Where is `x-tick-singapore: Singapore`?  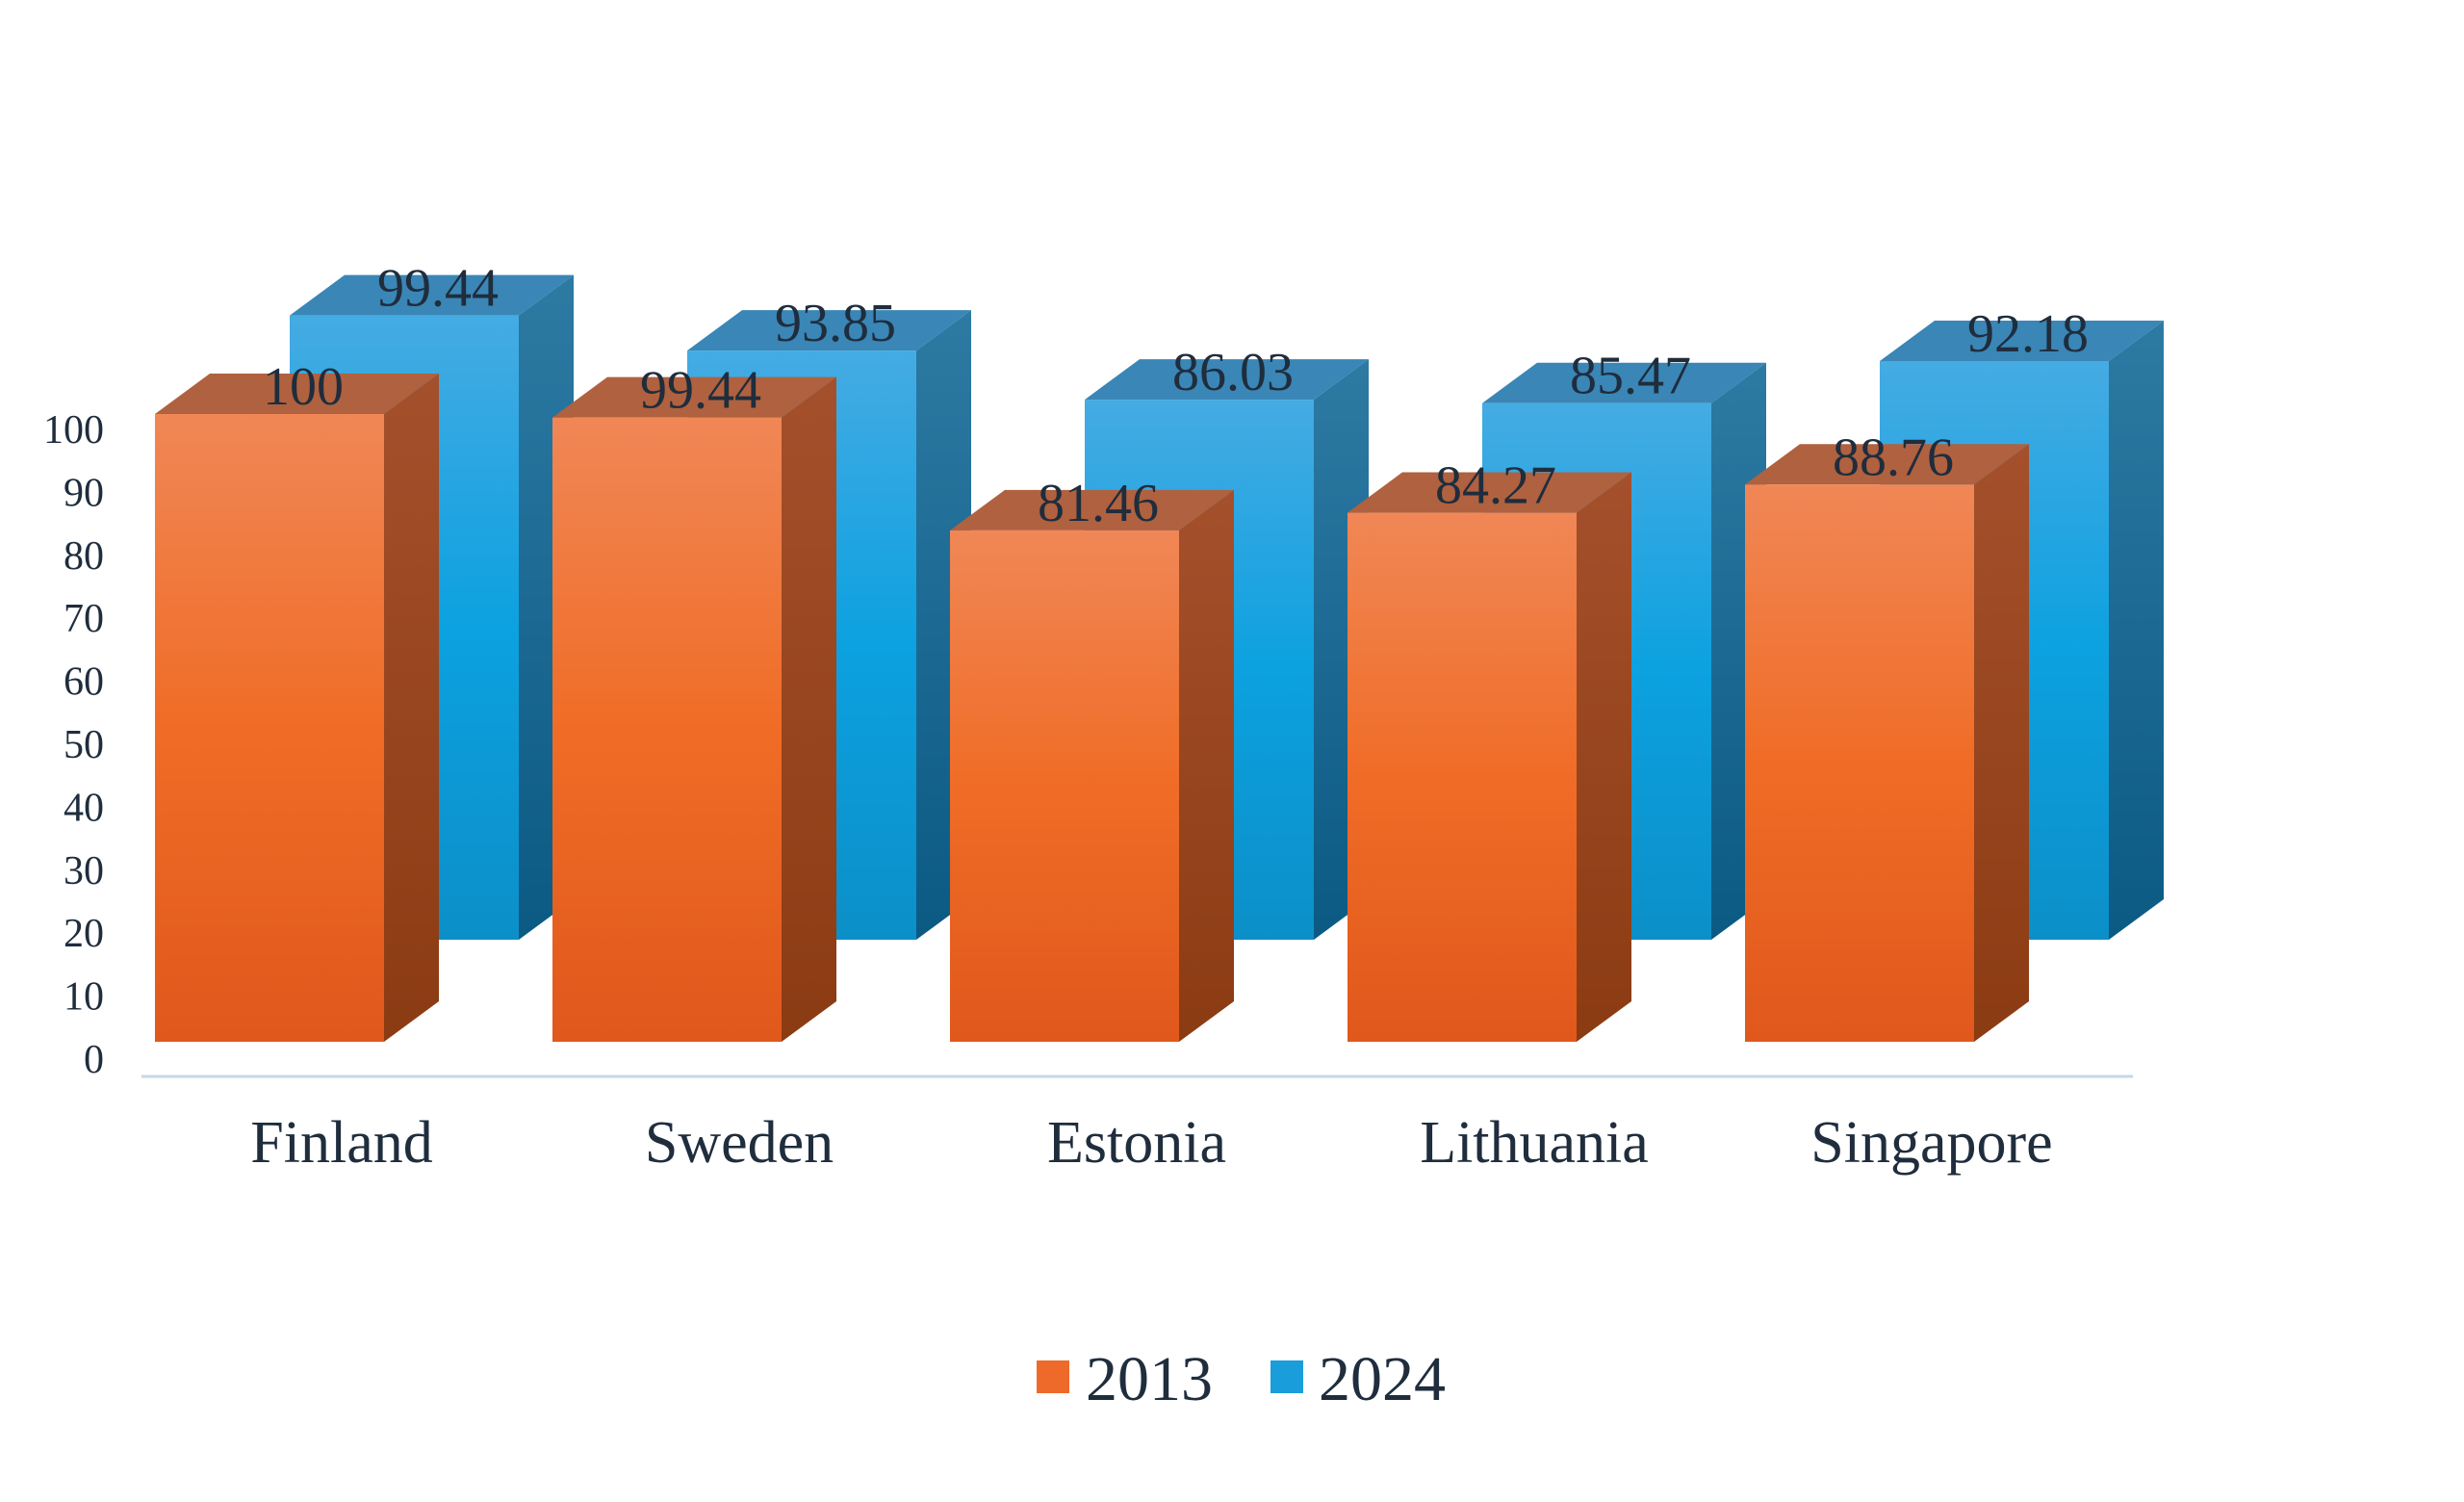 x-tick-singapore: Singapore is located at coordinates (1931, 1143).